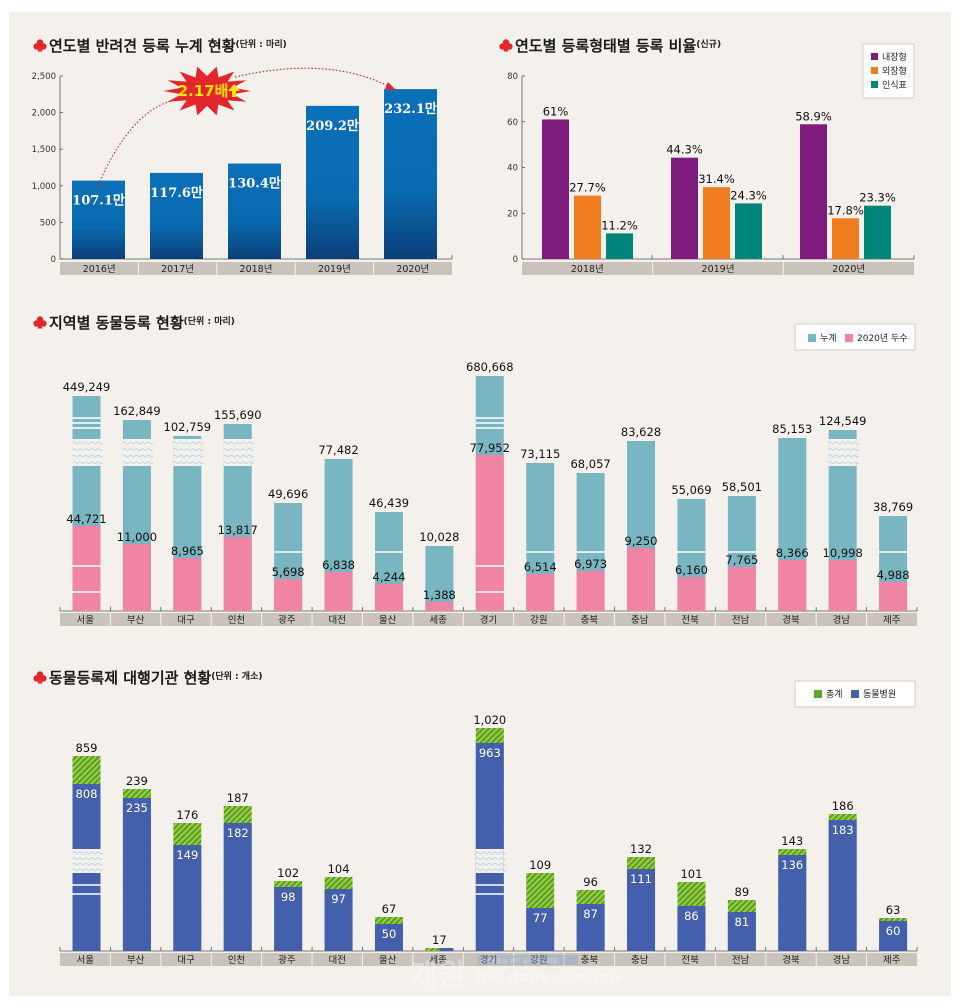 This screenshot has height=1006, width=960. What do you see at coordinates (538, 960) in the screenshot?
I see `agencies-category-label: 강원` at bounding box center [538, 960].